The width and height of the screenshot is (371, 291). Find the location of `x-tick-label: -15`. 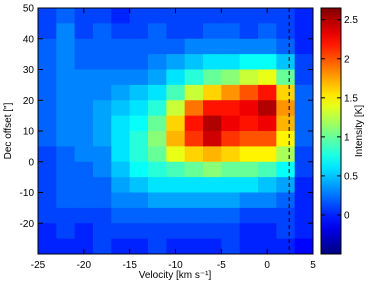

x-tick-label: -15 is located at coordinates (129, 265).